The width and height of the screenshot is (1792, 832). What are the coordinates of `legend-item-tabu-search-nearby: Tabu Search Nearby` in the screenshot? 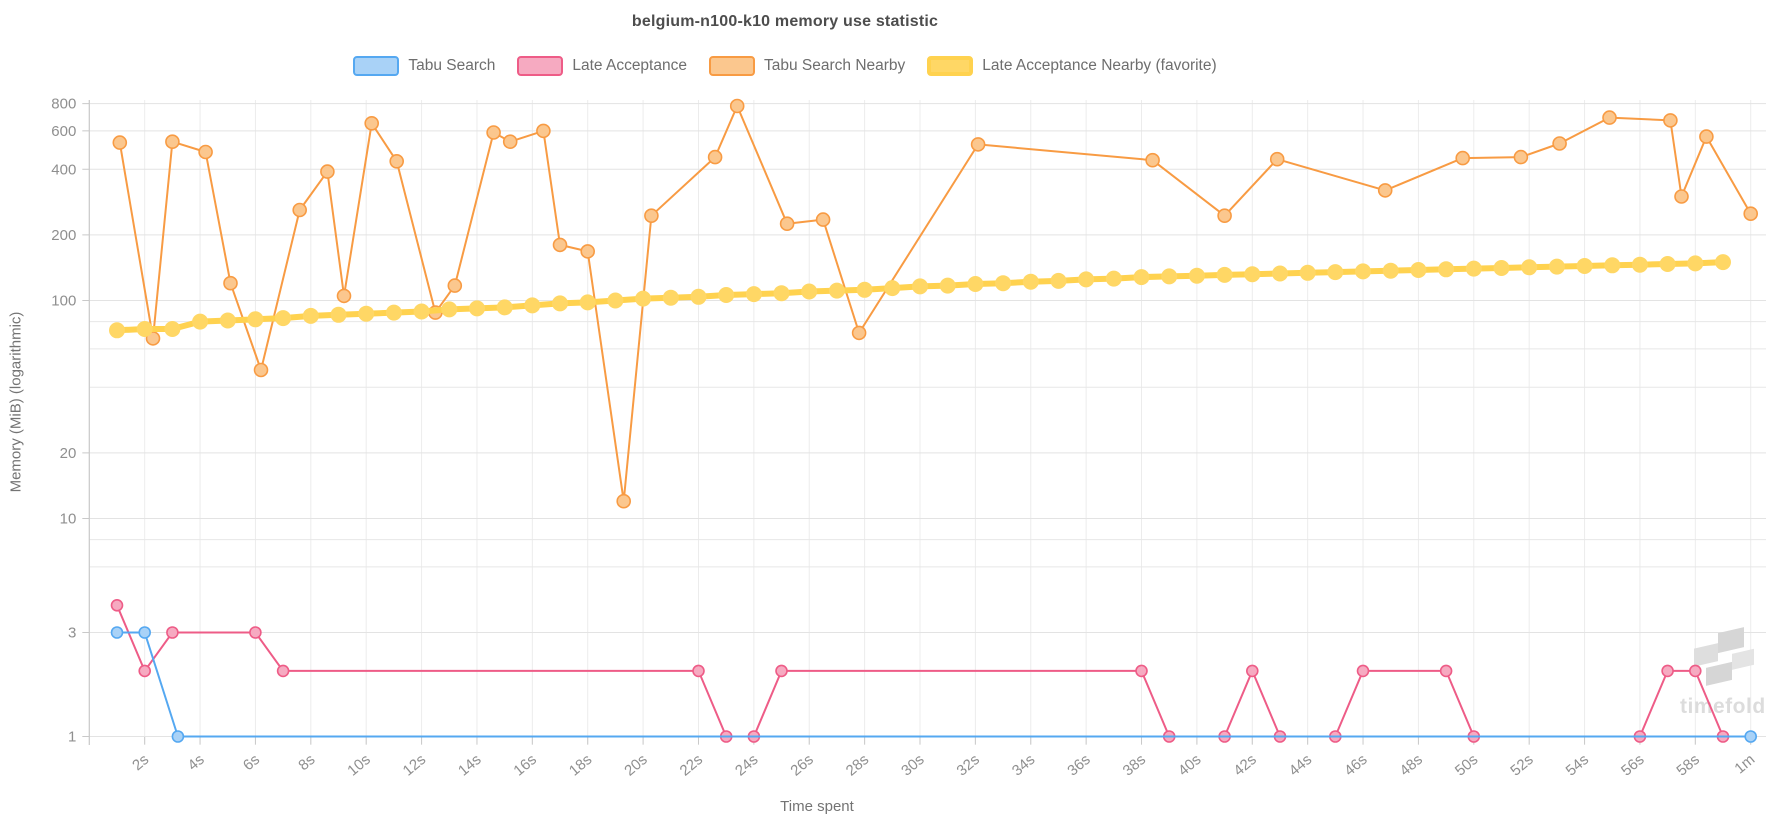 It's located at (806, 66).